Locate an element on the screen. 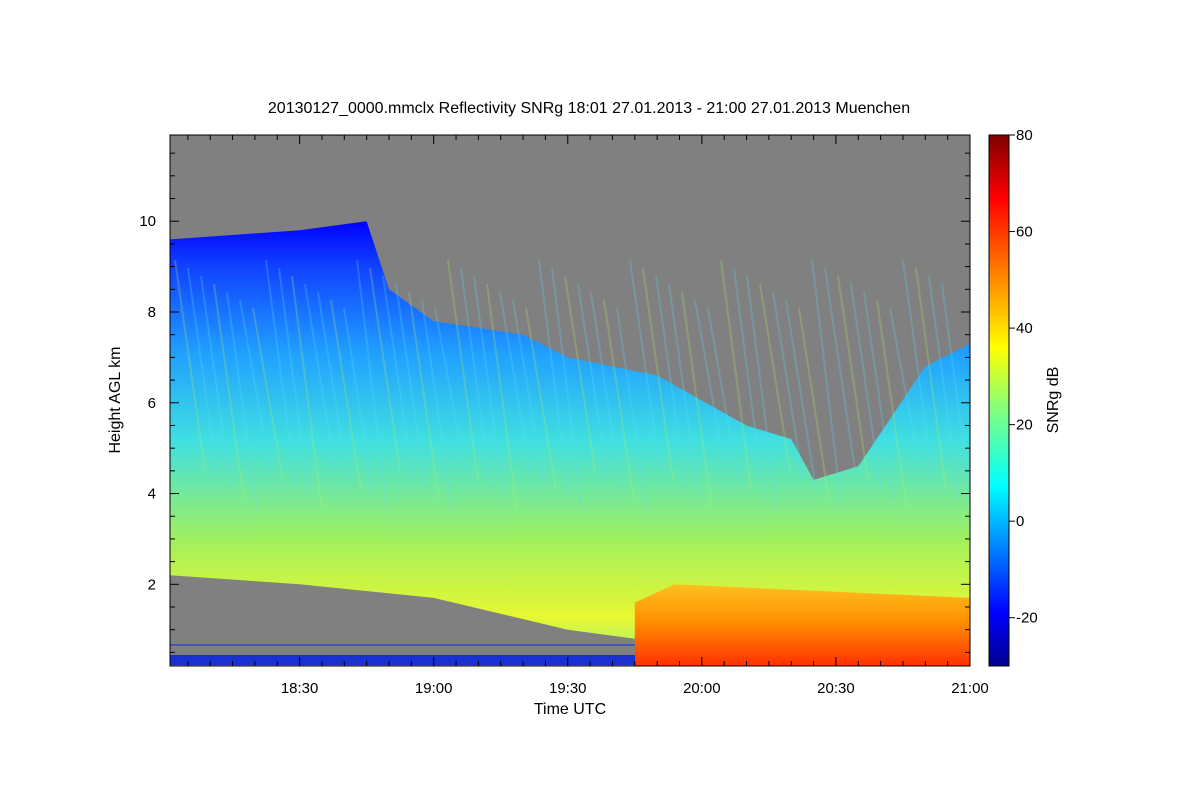 The image size is (1200, 800). x-tick-label: 20:30 is located at coordinates (836, 688).